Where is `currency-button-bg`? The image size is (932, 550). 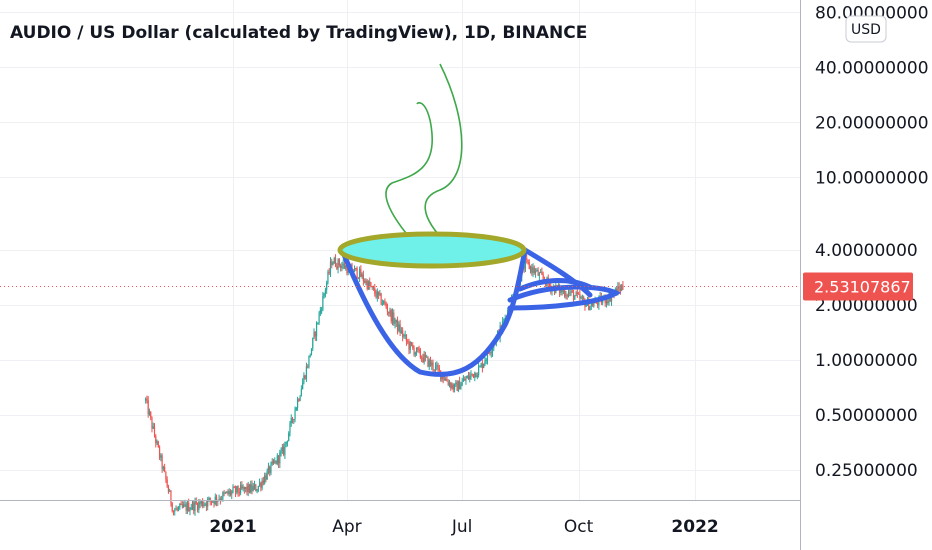
currency-button-bg is located at coordinates (866, 29).